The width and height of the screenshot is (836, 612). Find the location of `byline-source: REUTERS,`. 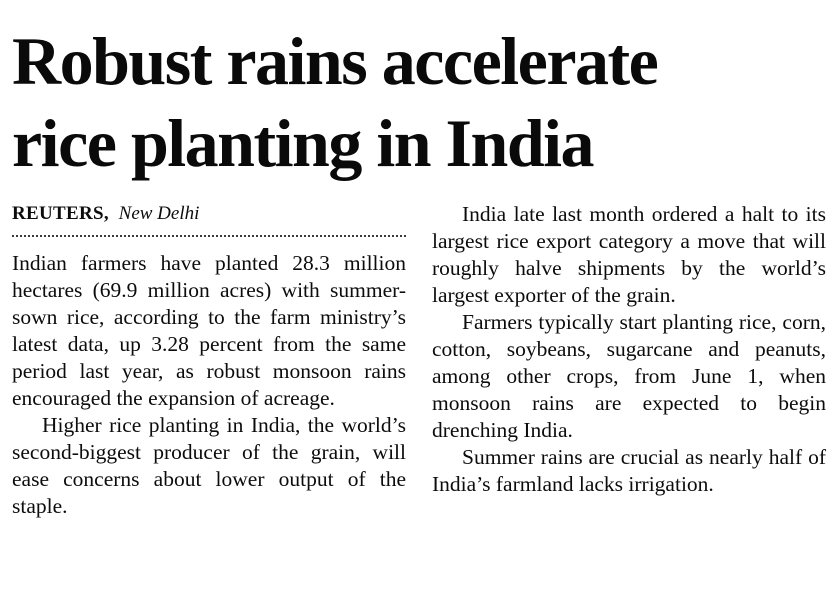

byline-source: REUTERS, is located at coordinates (60, 213).